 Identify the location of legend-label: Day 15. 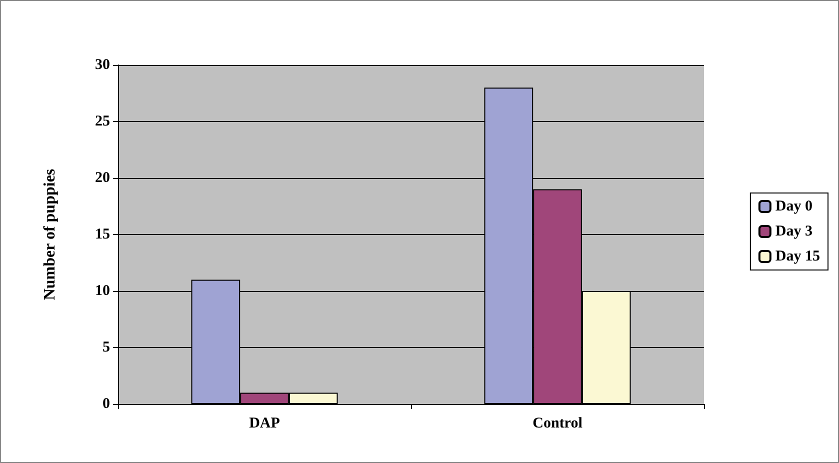
(797, 256).